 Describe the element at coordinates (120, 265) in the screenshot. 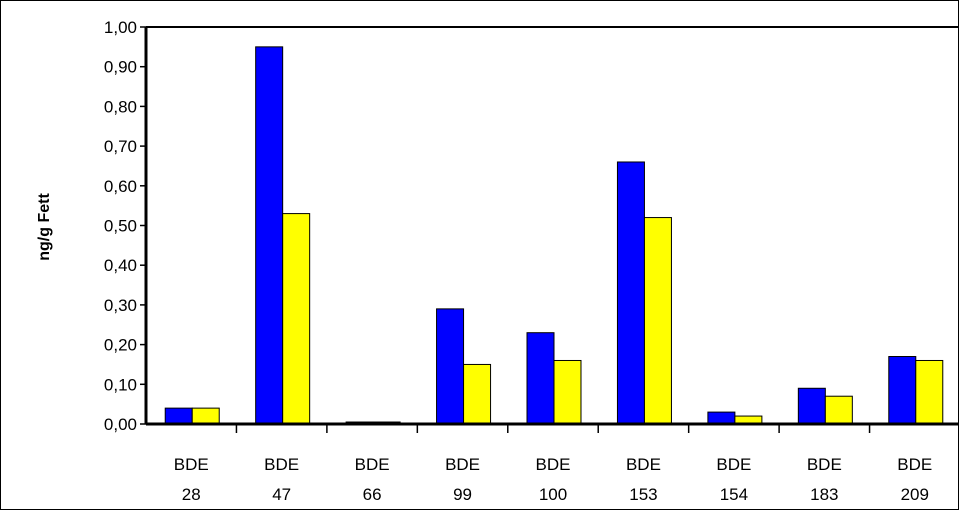

I see `y-tick-label: 0,40` at that location.